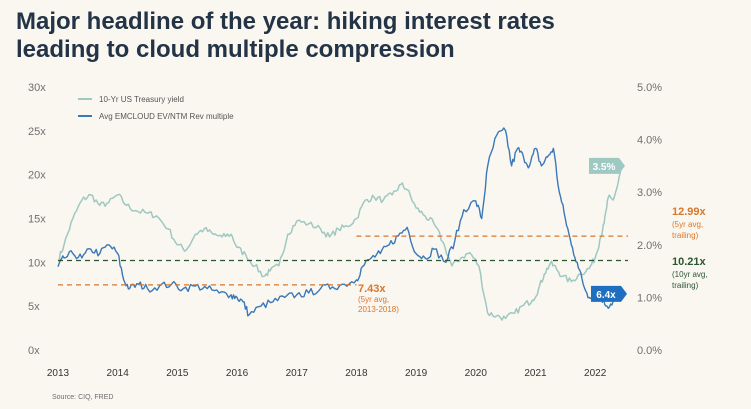 This screenshot has width=751, height=409. What do you see at coordinates (687, 224) in the screenshot?
I see `ref-note-12-99x-line1: (5yr avg,` at bounding box center [687, 224].